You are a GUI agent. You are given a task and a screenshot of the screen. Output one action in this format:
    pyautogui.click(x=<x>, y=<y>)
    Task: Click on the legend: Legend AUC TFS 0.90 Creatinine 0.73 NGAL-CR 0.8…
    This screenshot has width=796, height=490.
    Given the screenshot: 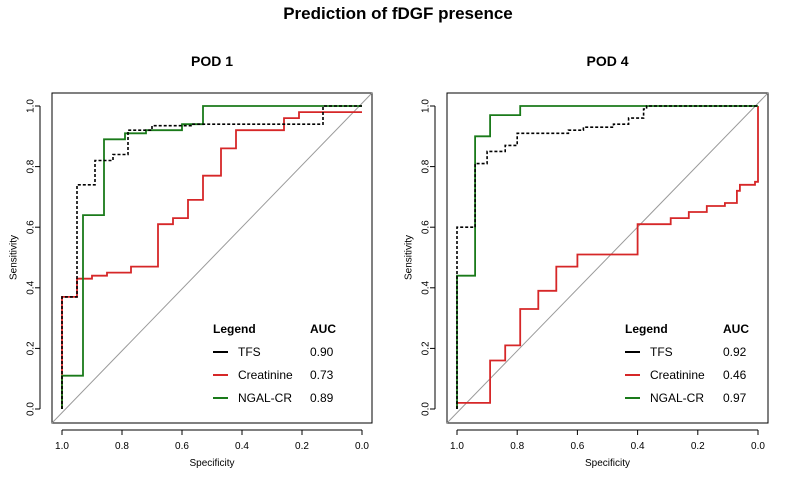 What is the action you would take?
    pyautogui.click(x=274, y=363)
    